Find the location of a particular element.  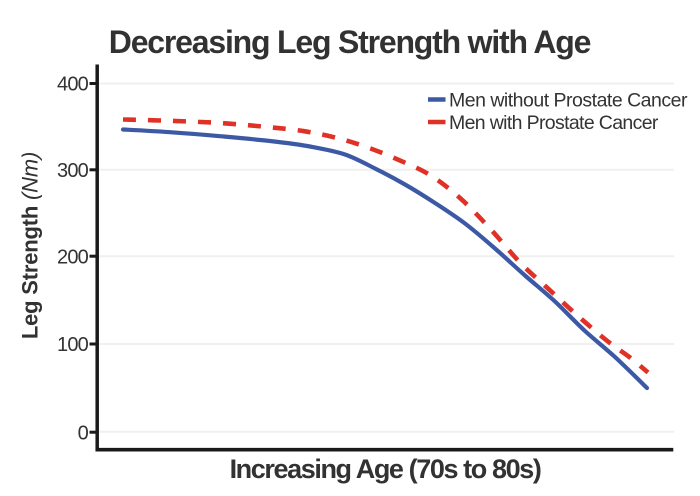

svg-text: 200 is located at coordinates (73, 257).